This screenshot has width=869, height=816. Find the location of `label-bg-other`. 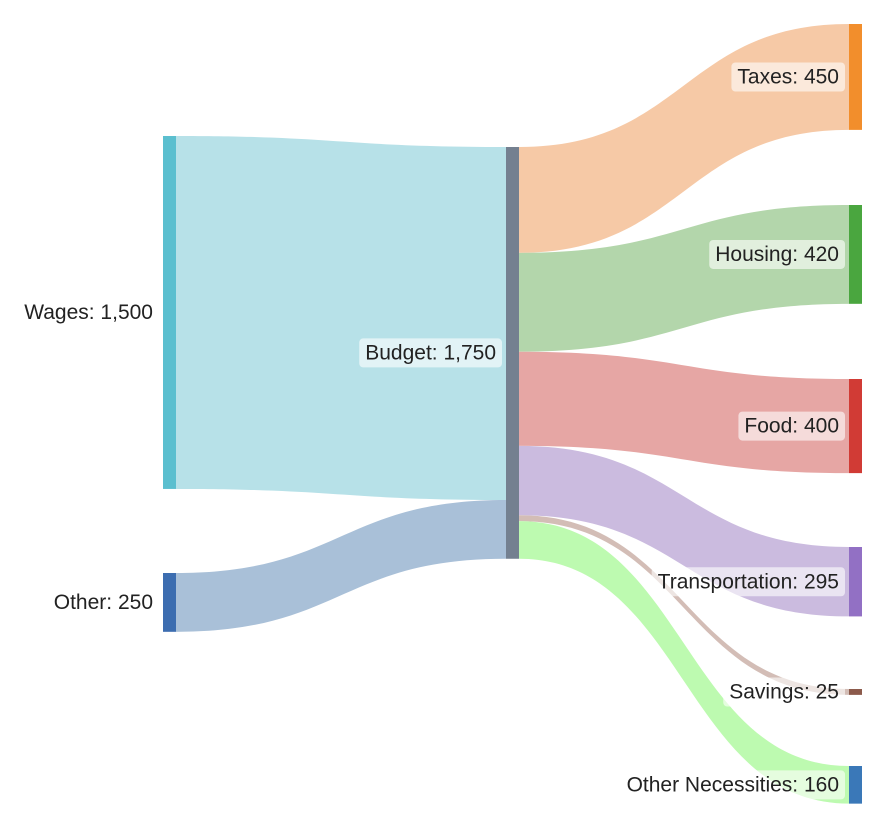

label-bg-other is located at coordinates (103, 602).